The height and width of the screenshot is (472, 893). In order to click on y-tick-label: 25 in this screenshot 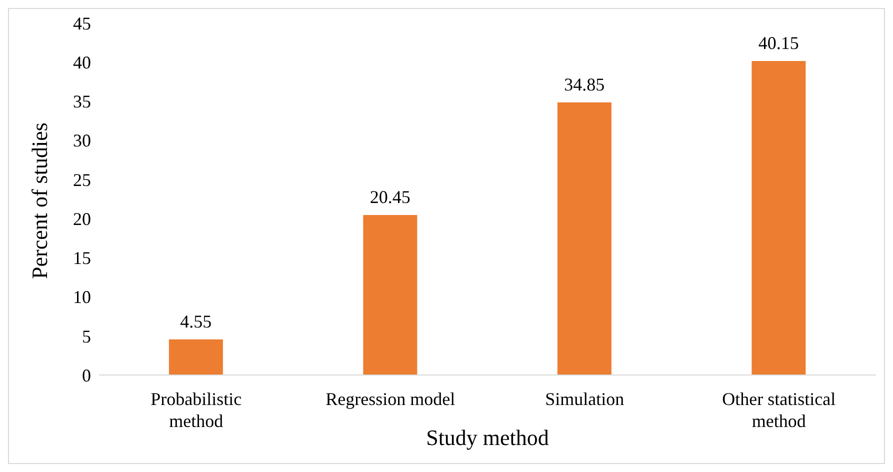, I will do `click(82, 180)`.